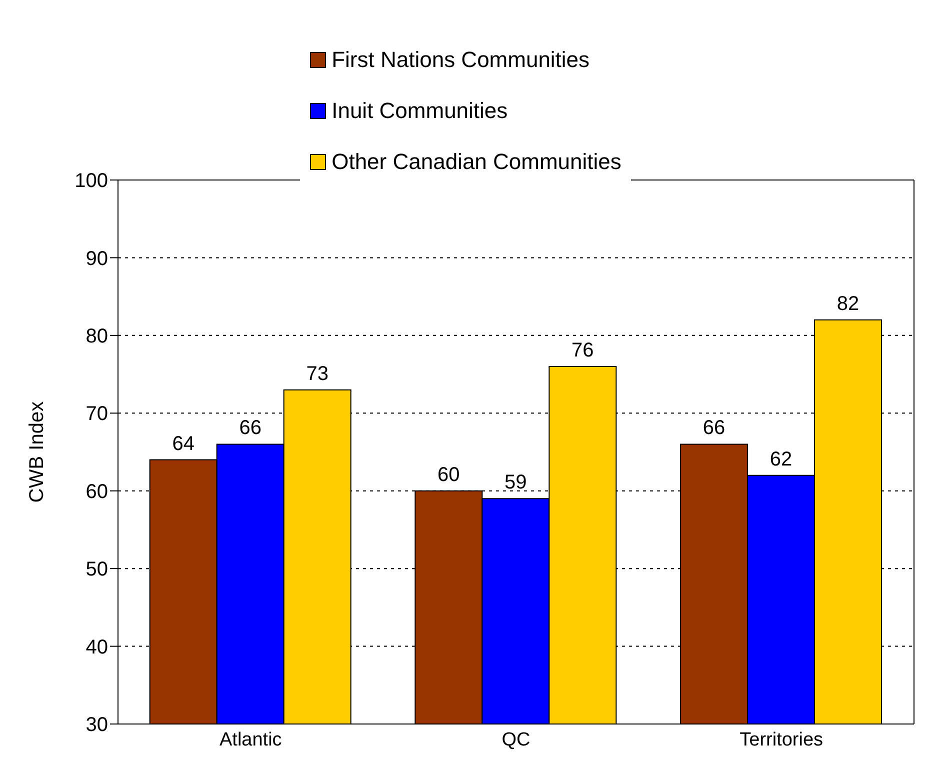 The height and width of the screenshot is (774, 925). What do you see at coordinates (420, 111) in the screenshot?
I see `legend-label: Inuit Communities` at bounding box center [420, 111].